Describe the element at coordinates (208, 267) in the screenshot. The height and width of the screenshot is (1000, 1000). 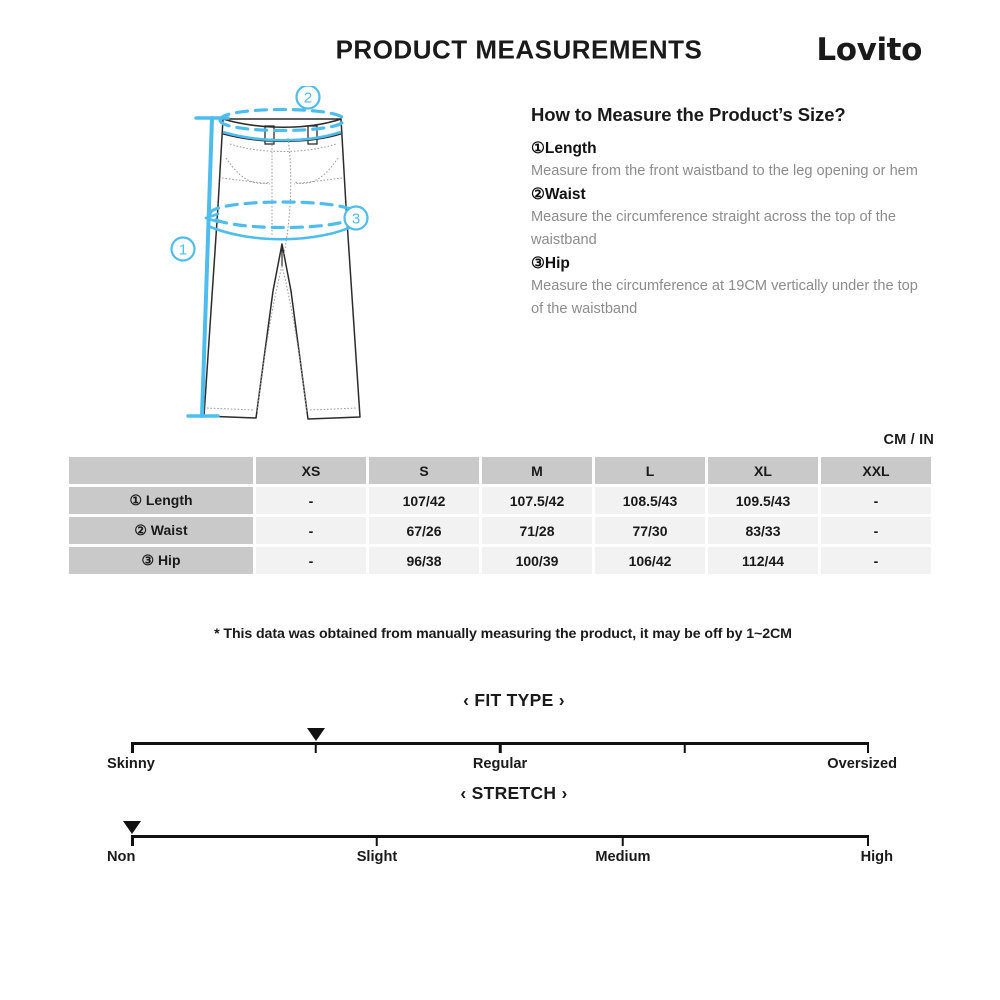
I see `length-line-annotation` at that location.